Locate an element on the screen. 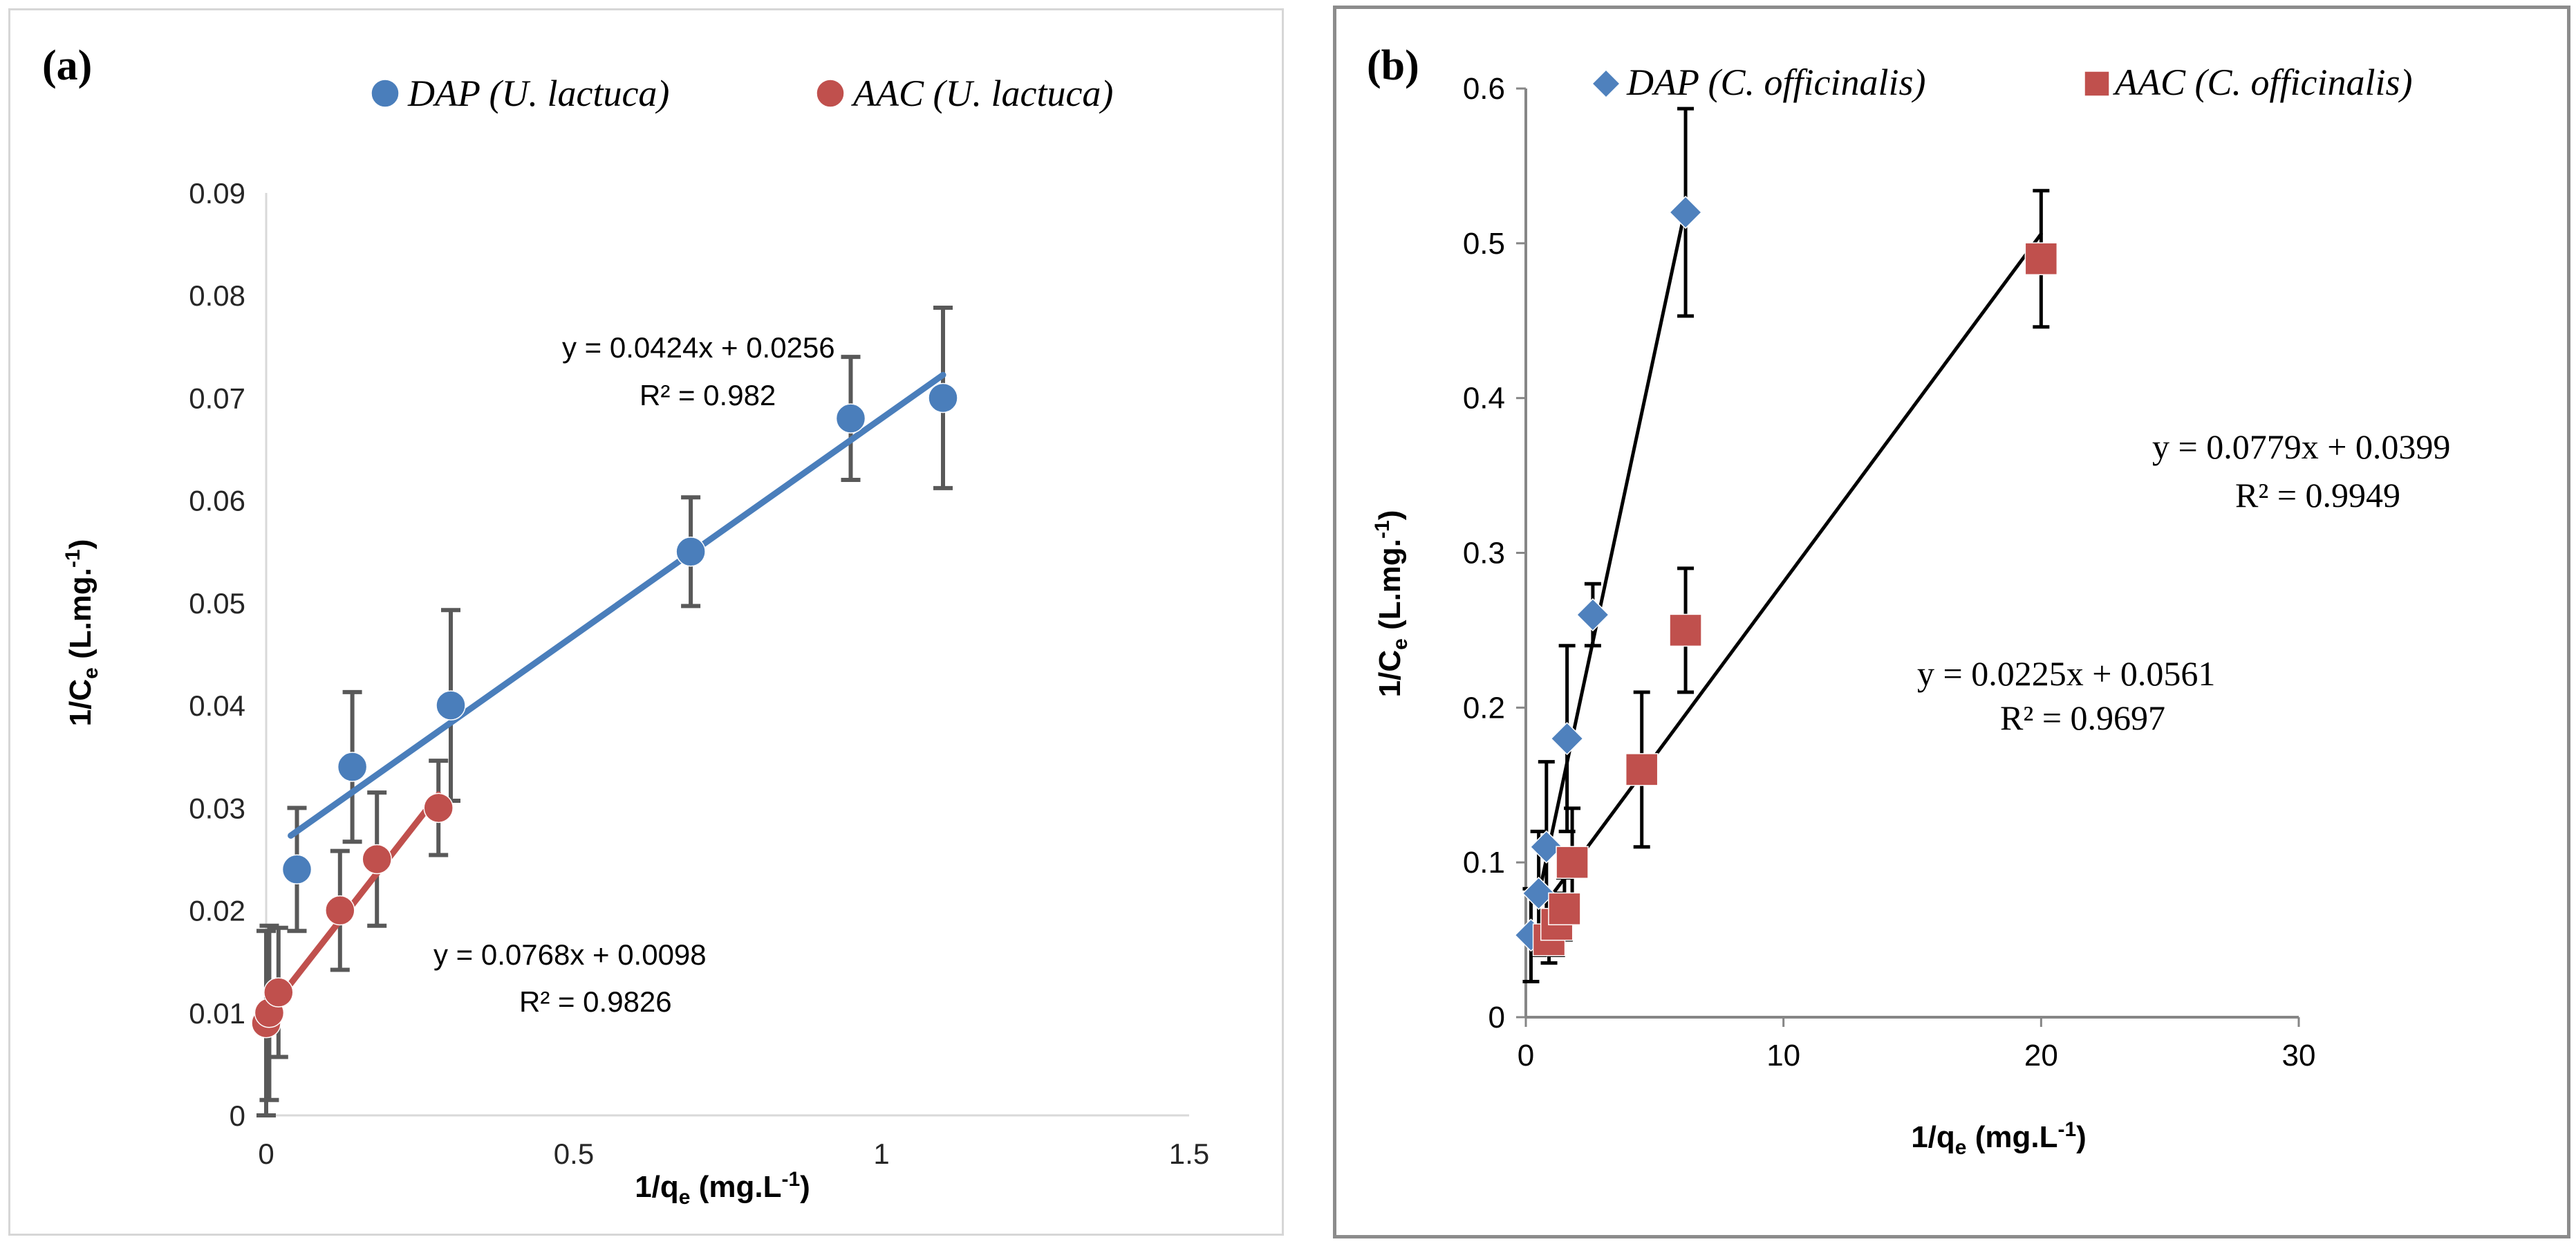 Image resolution: width=2576 pixels, height=1244 pixels. y-axis-title-b: 1/Ce (L.mg.-1) is located at coordinates (1391, 604).